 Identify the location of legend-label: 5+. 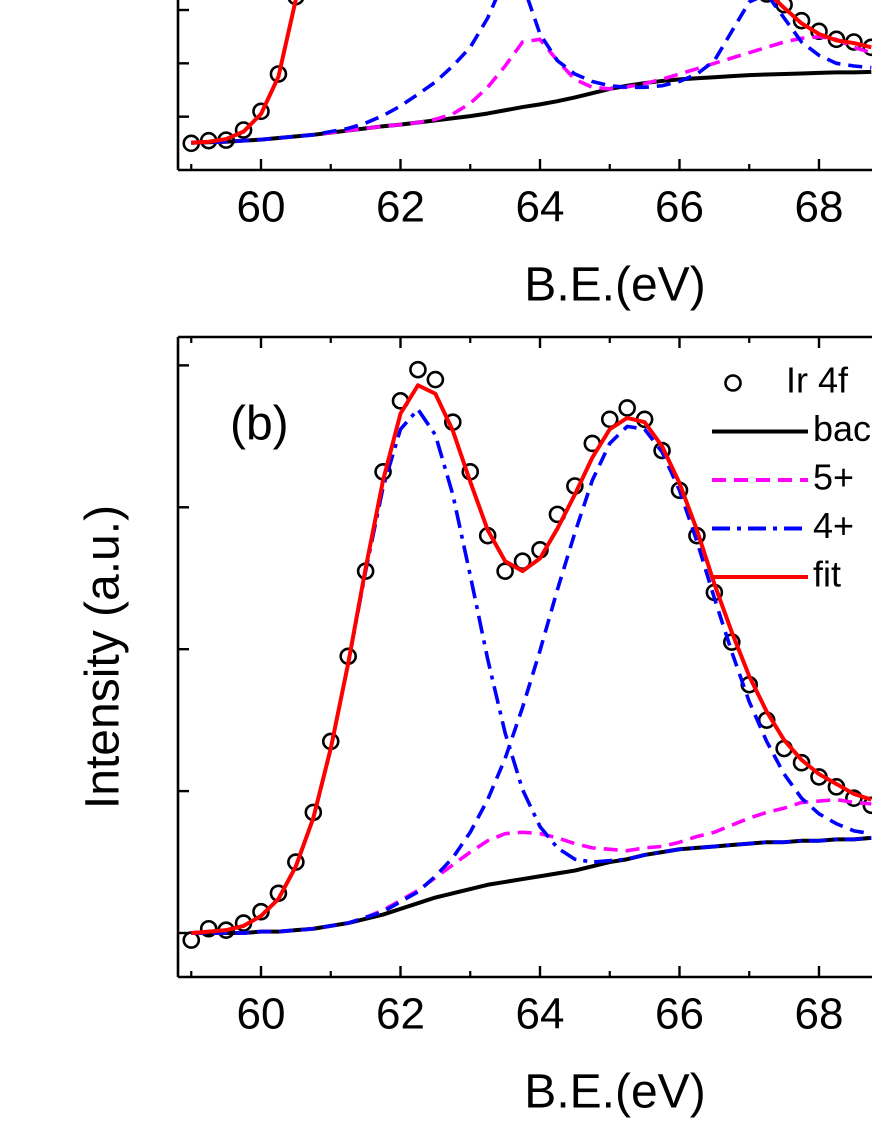
(833, 477).